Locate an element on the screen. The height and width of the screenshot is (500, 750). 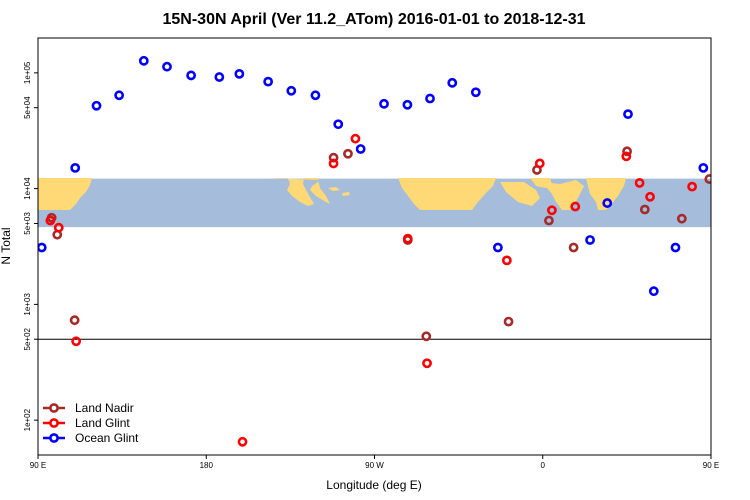
land-southeast-asia is located at coordinates (606, 194).